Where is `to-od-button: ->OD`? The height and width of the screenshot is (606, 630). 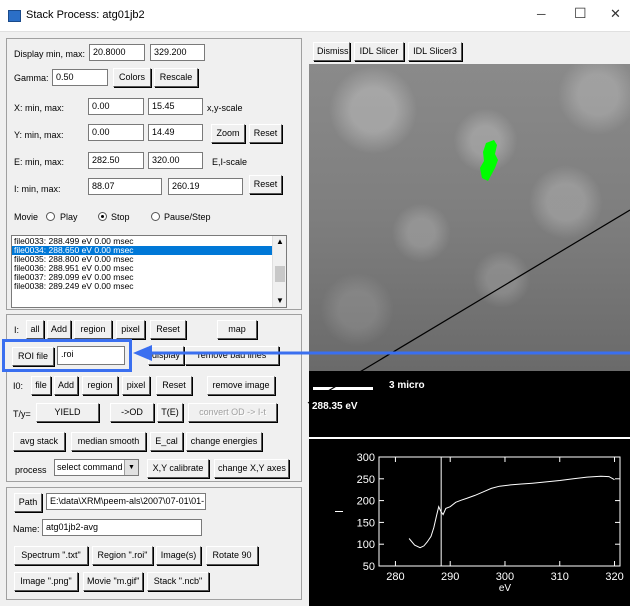 to-od-button: ->OD is located at coordinates (132, 412).